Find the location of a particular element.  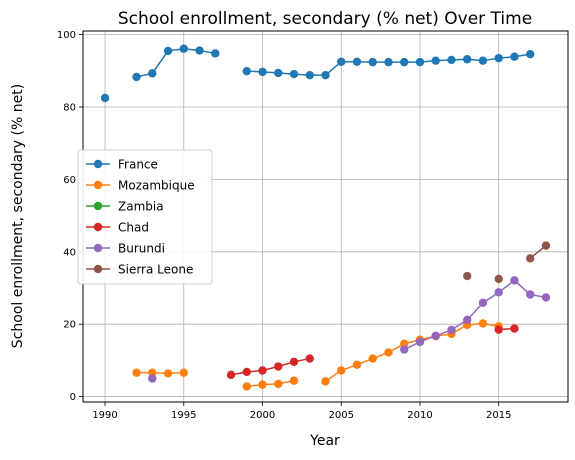

series-sierra-leone is located at coordinates (507, 262).